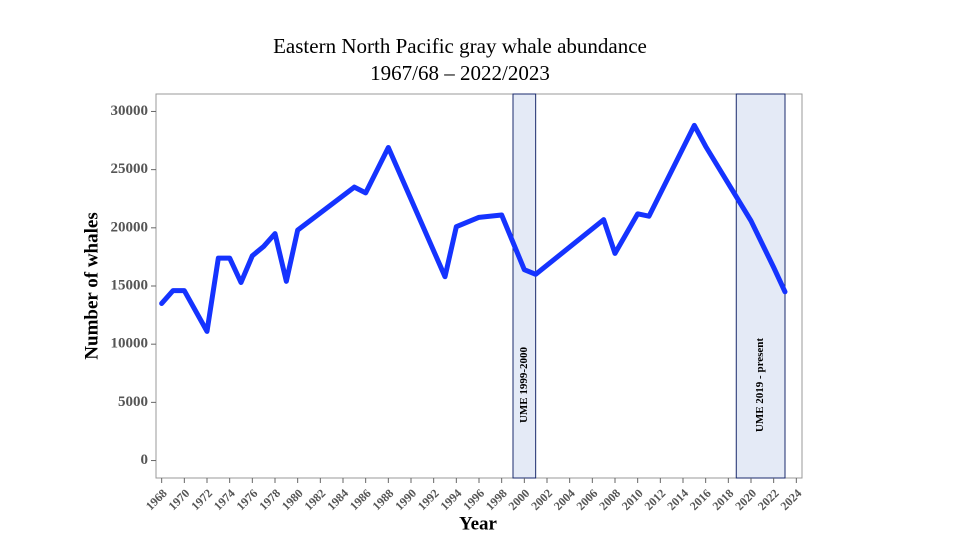 Image resolution: width=960 pixels, height=540 pixels. What do you see at coordinates (91, 285) in the screenshot?
I see `y-axis-label: Number of whales` at bounding box center [91, 285].